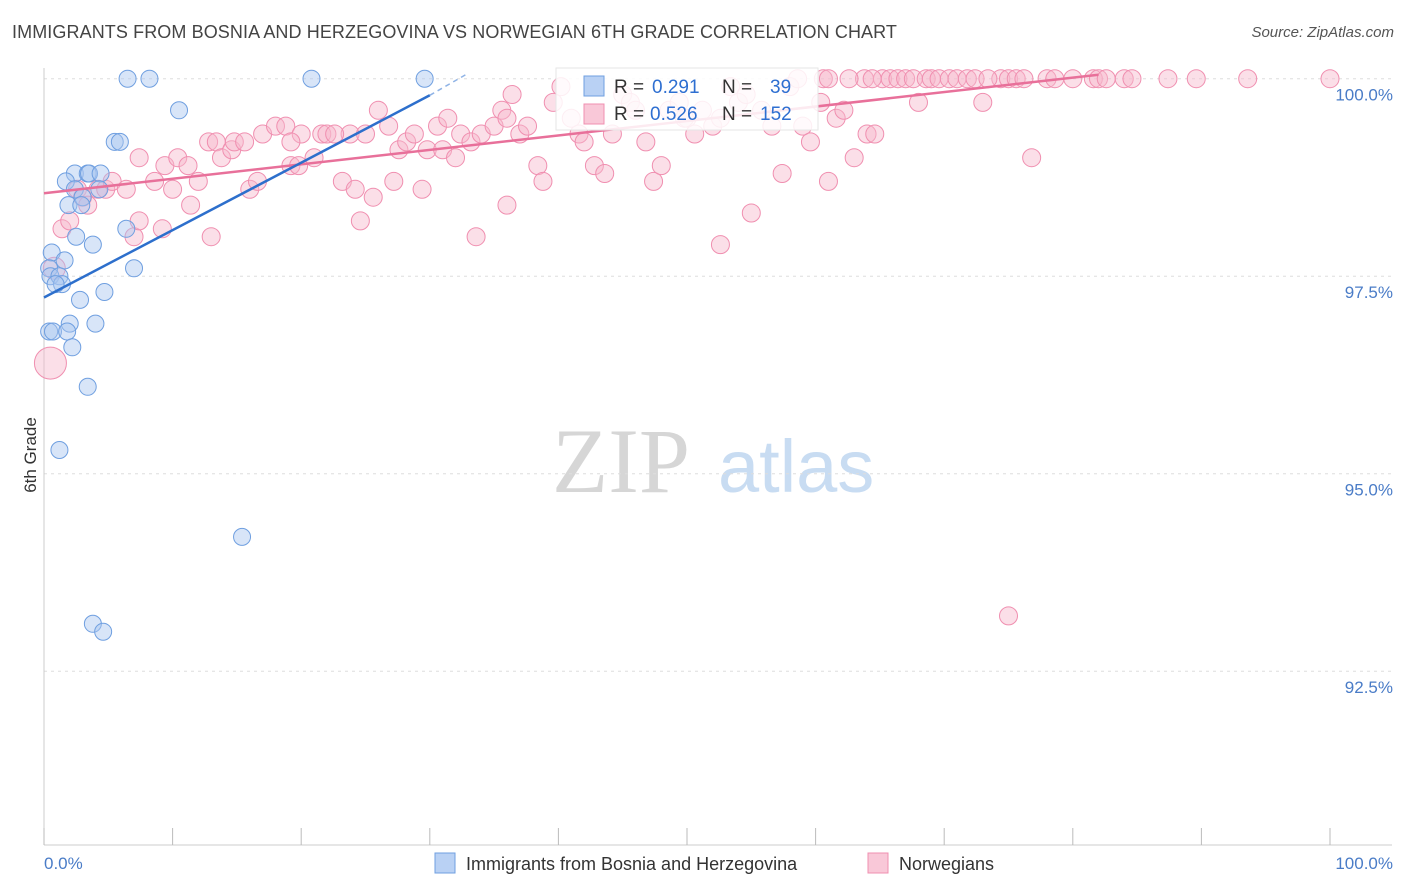 Image resolution: width=1406 pixels, height=892 pixels. I want to click on legend-r-value-pink: 0.526, so click(674, 114).